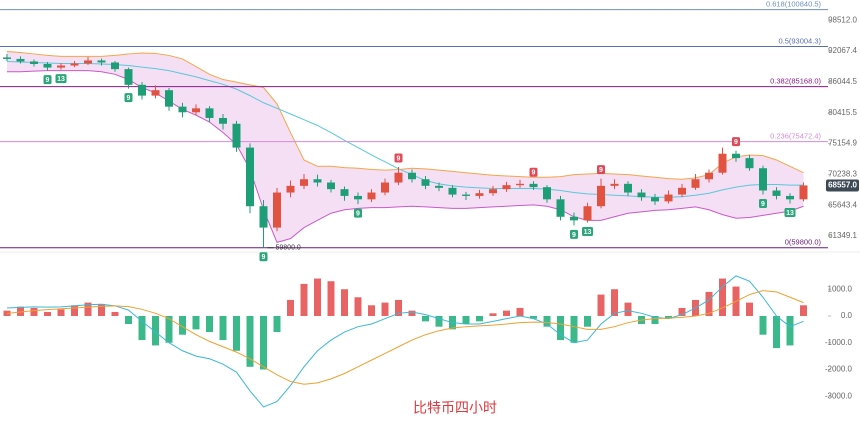  Describe the element at coordinates (842, 185) in the screenshot. I see `last-price-label: 68557.0` at that location.